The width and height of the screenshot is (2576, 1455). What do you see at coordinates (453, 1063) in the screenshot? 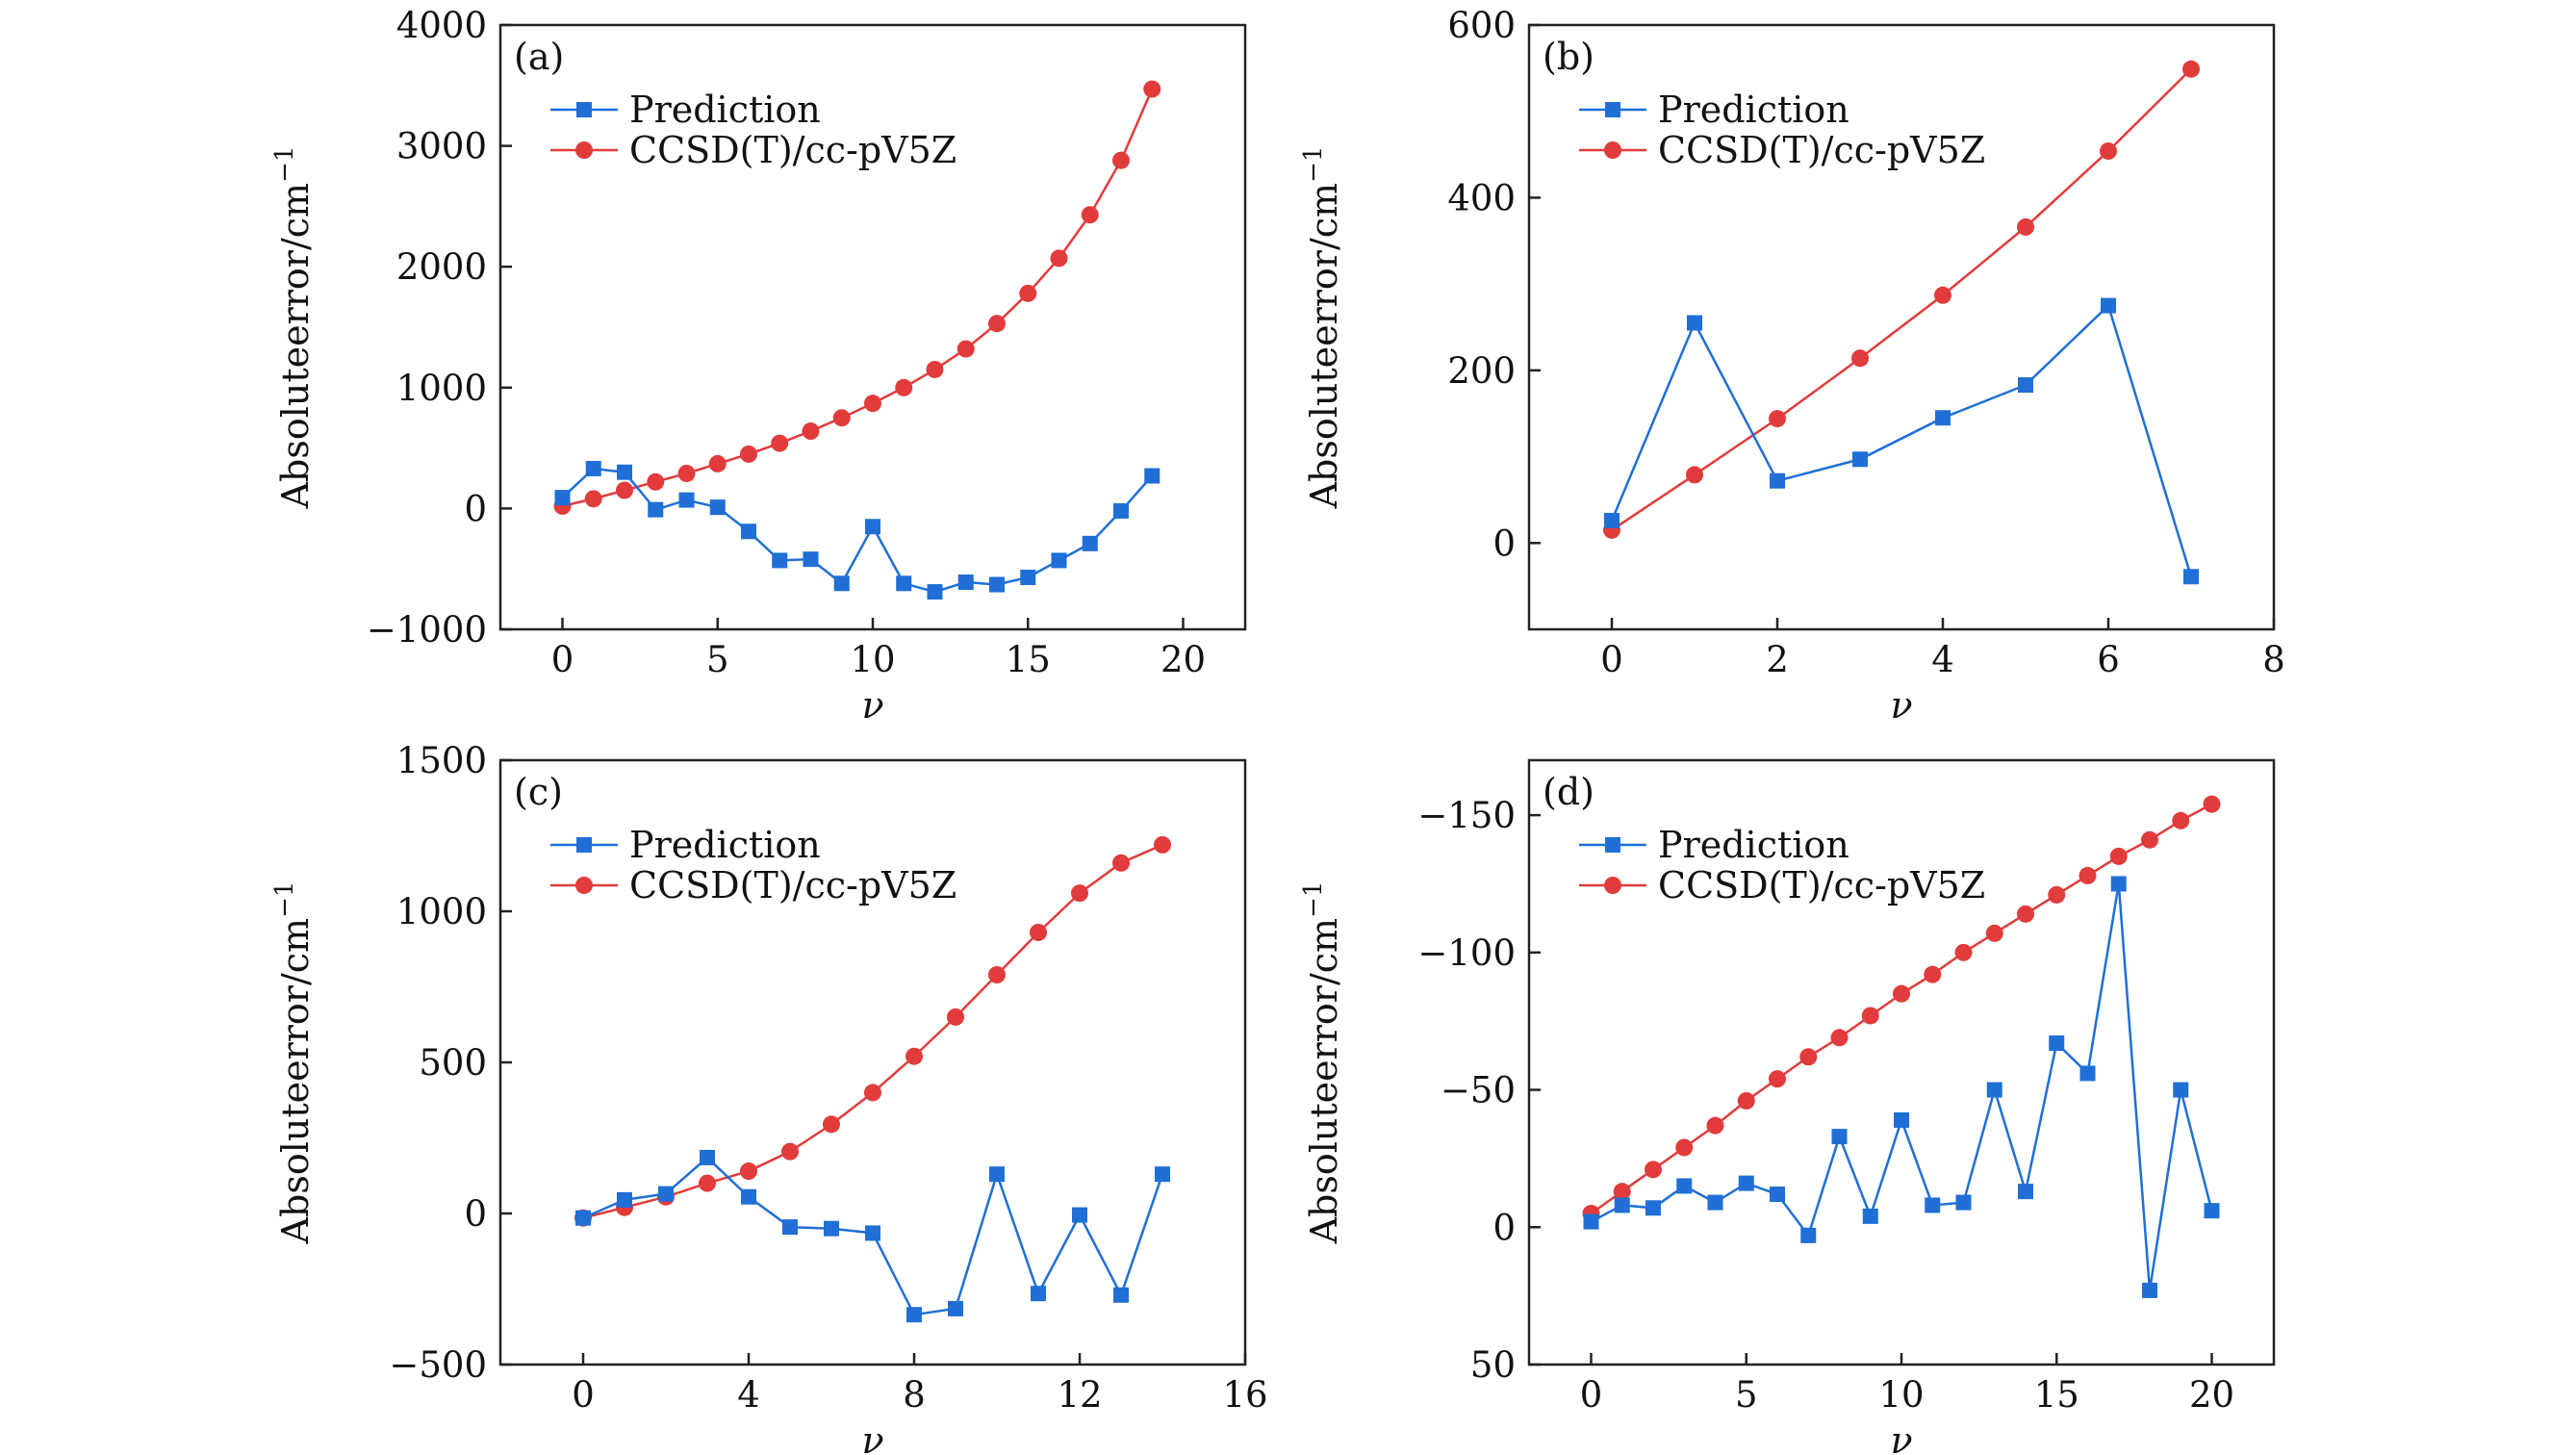
I see `y-tick-label: 500` at bounding box center [453, 1063].